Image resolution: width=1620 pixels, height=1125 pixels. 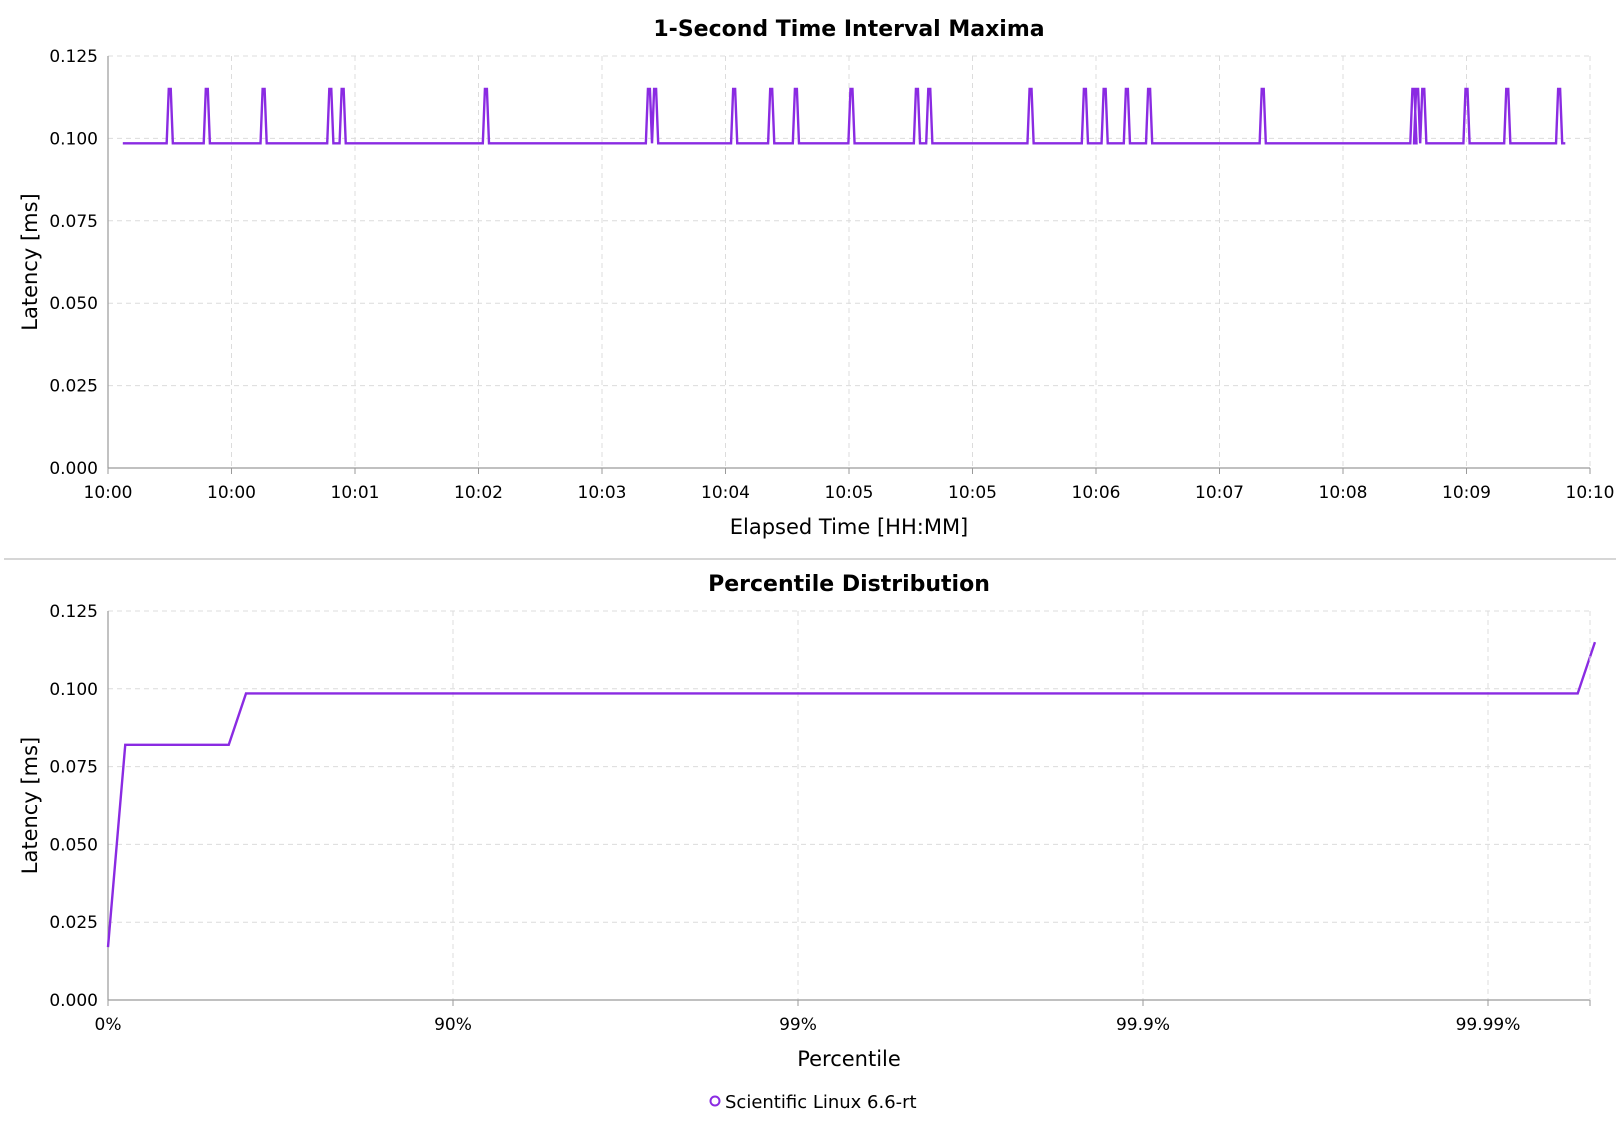 I want to click on x-tick-label: 10:02, so click(x=478, y=493).